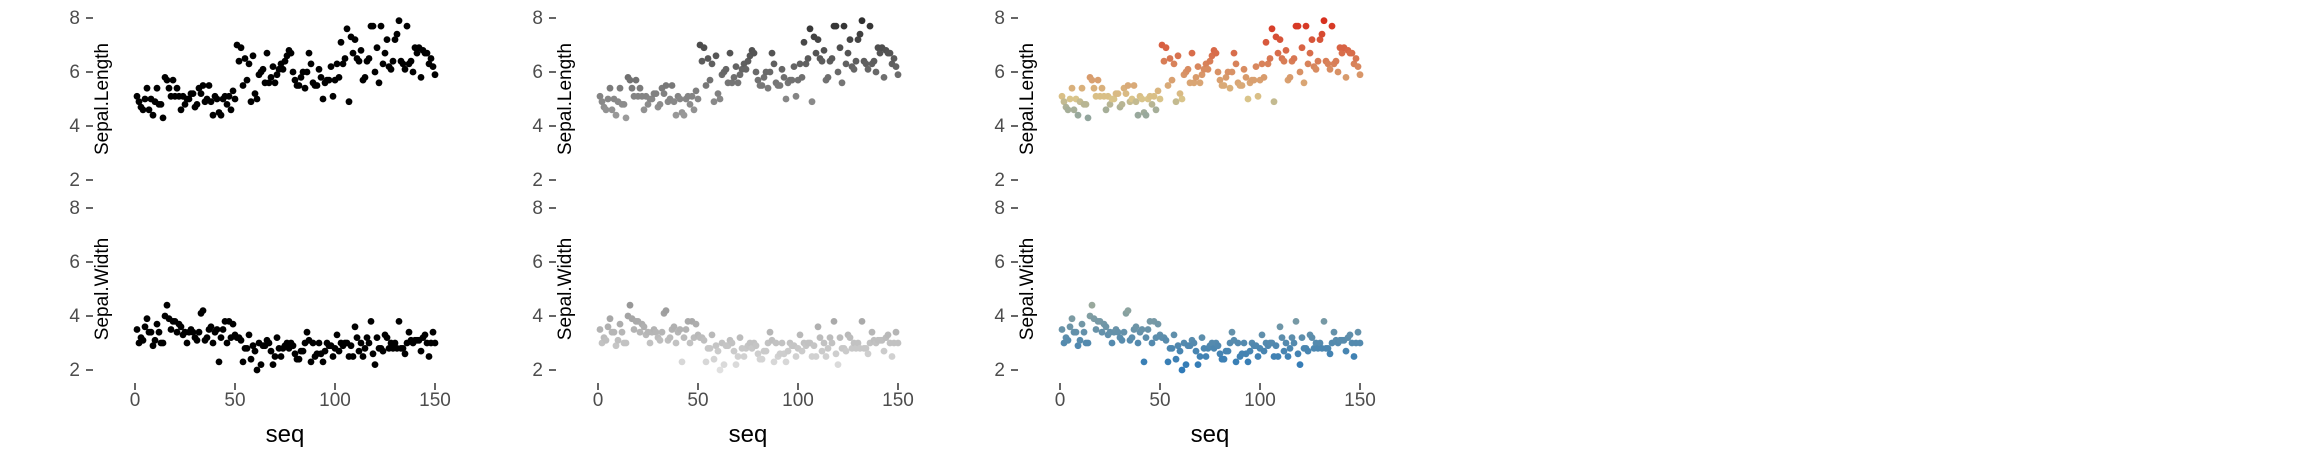 This screenshot has width=2304, height=460. I want to click on x-tick-label: 50, so click(697, 400).